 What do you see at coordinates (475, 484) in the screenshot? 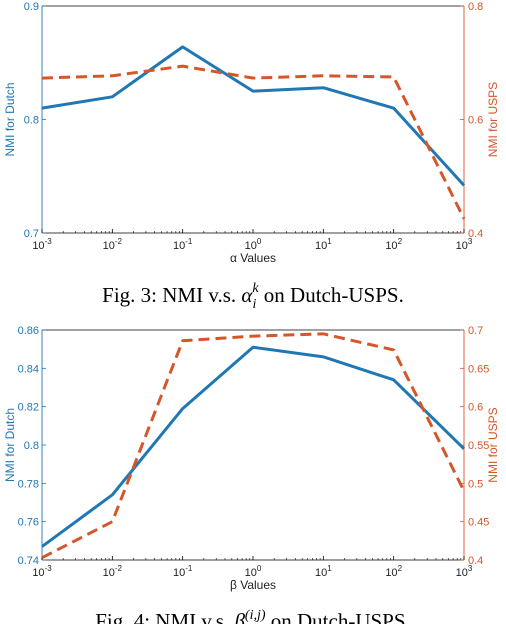
I see `y-right-tick-label: 0.5` at bounding box center [475, 484].